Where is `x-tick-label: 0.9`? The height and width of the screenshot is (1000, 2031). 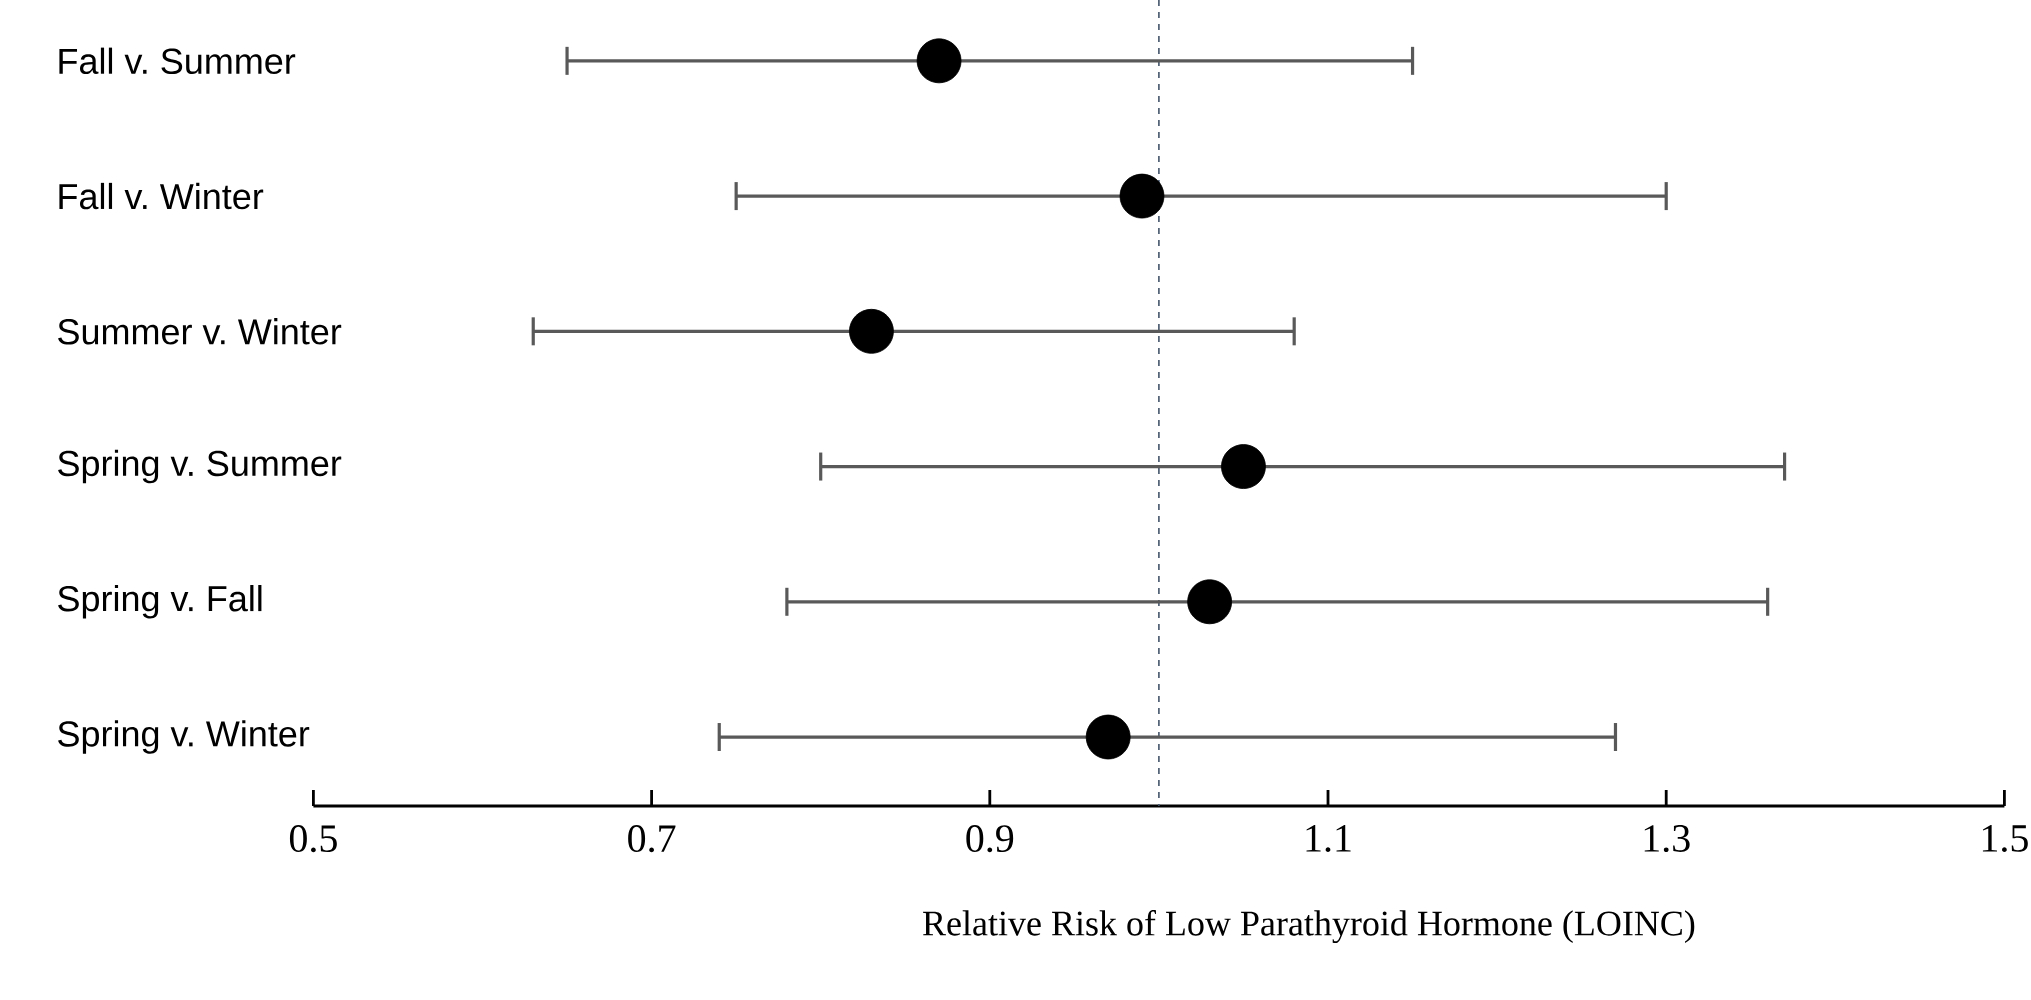
x-tick-label: 0.9 is located at coordinates (990, 839).